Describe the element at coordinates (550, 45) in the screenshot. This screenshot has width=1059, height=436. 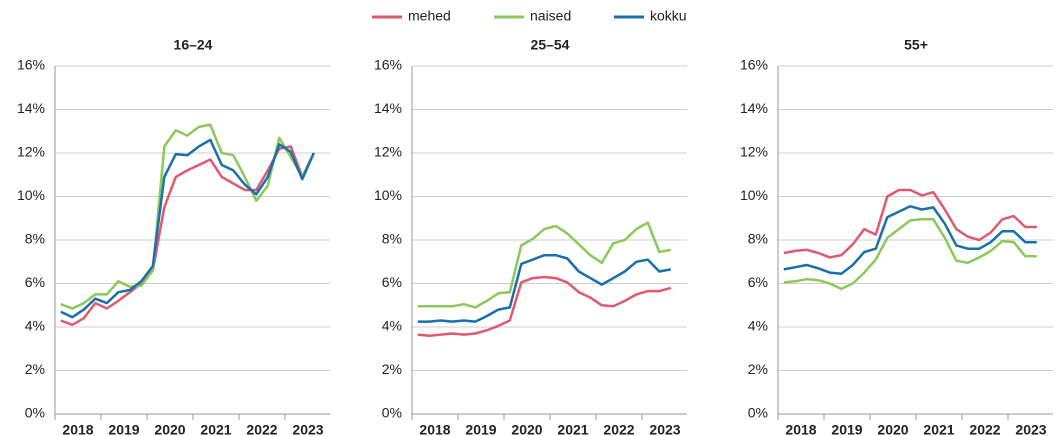
I see `panel-title: 25–54` at that location.